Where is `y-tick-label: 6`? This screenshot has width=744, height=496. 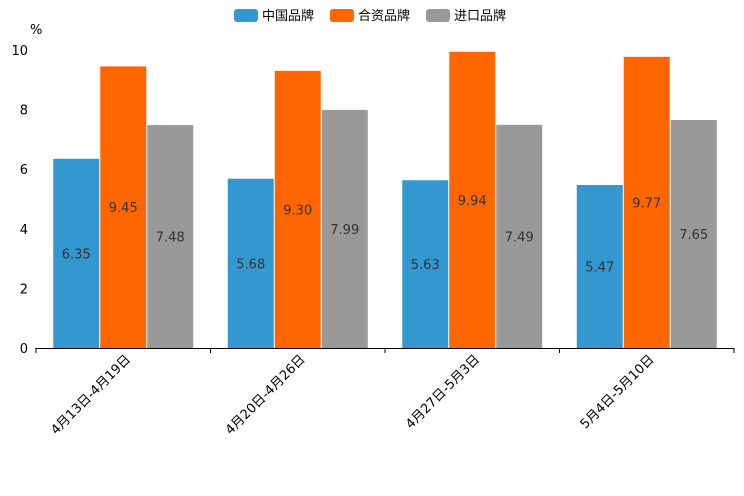
y-tick-label: 6 is located at coordinates (24, 170).